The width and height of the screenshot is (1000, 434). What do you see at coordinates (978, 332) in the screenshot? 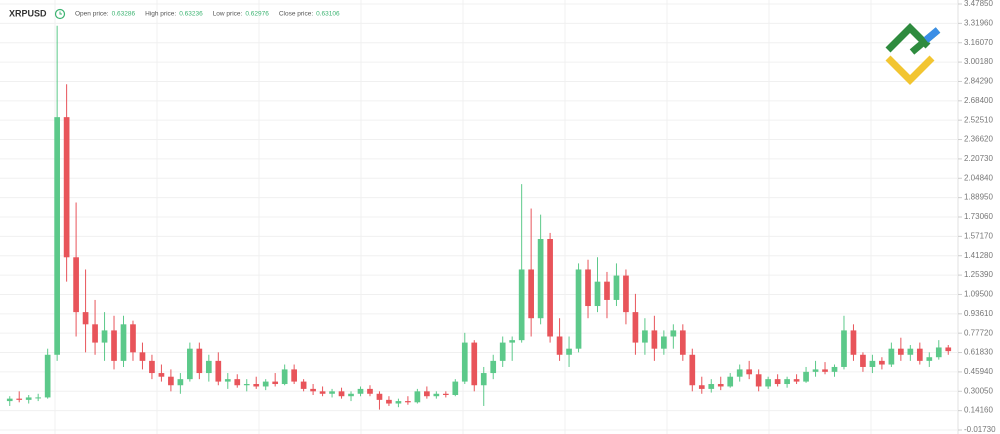
I see `y-tick-label: 0.77720` at bounding box center [978, 332].